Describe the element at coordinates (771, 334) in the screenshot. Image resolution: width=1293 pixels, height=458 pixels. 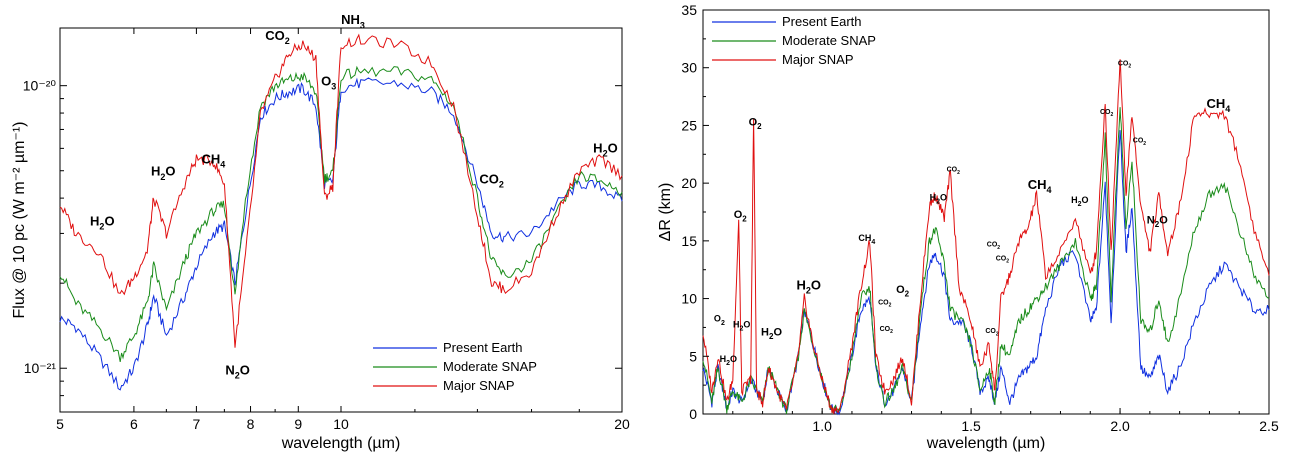
I see `height-label-5: H2O` at that location.